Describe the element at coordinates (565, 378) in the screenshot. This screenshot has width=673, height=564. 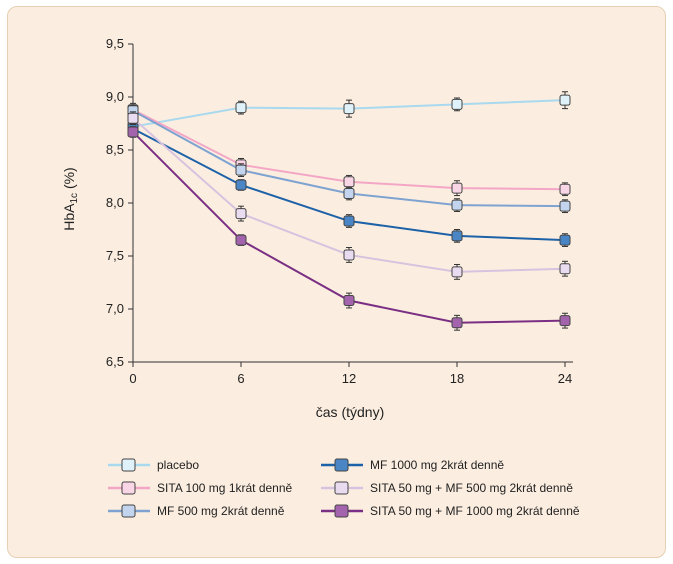
I see `x-tick-label: 24` at that location.